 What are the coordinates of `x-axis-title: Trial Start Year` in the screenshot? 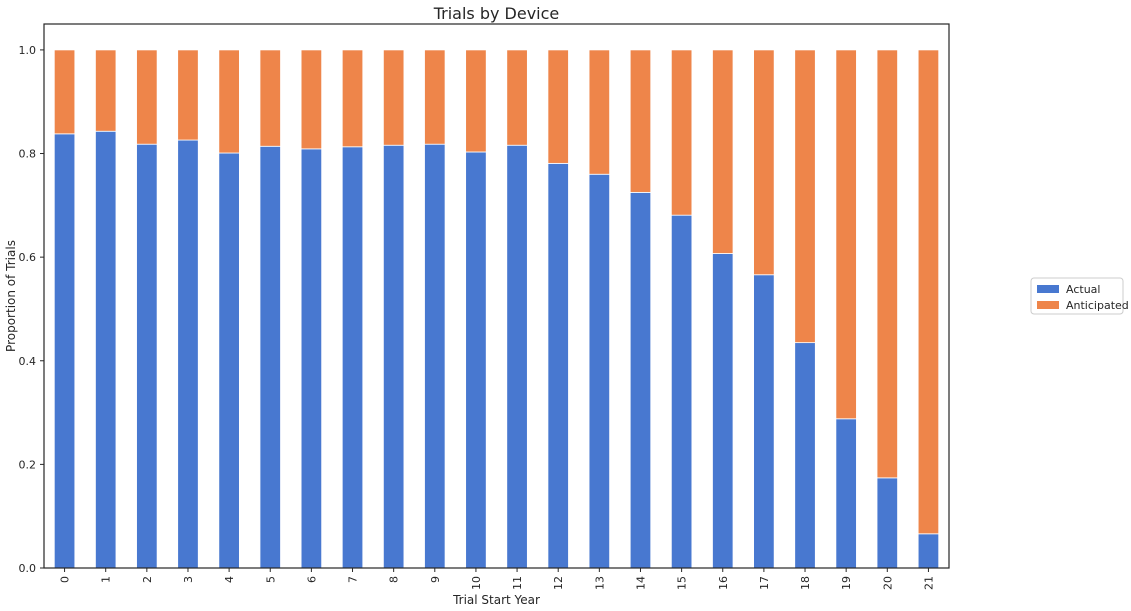 It's located at (496, 600).